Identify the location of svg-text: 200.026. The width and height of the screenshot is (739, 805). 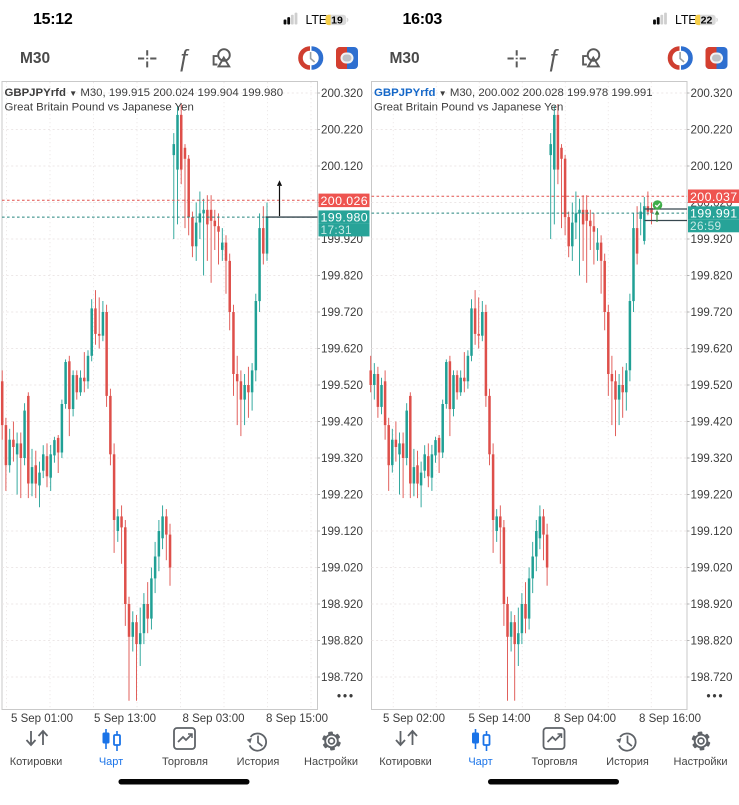
(345, 201).